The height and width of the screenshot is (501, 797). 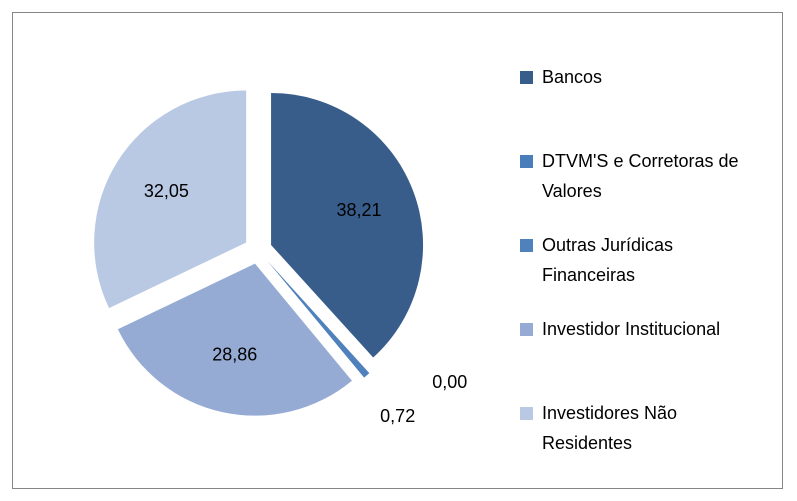 I want to click on legend-label: Investidor Institucional, so click(x=631, y=329).